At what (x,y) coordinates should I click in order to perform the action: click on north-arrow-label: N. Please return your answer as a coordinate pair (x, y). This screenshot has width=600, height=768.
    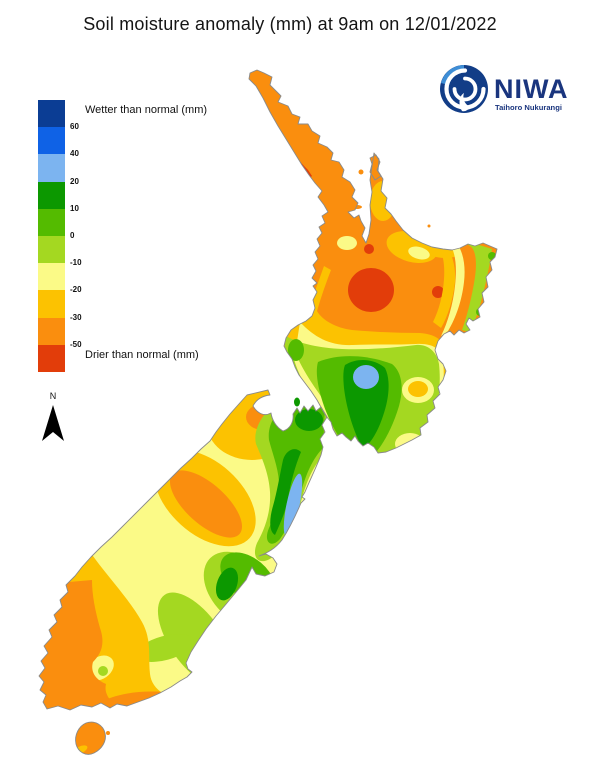
    Looking at the image, I should click on (53, 396).